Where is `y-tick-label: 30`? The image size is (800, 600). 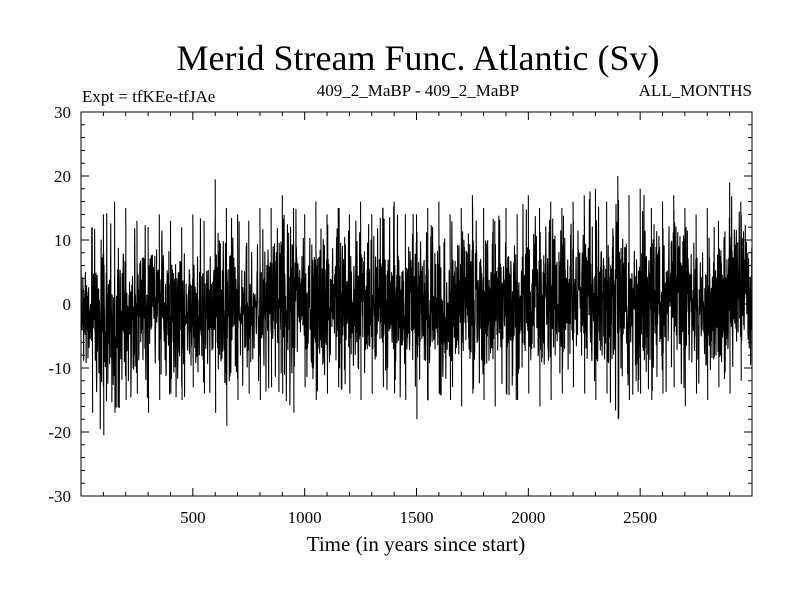 y-tick-label: 30 is located at coordinates (62, 112).